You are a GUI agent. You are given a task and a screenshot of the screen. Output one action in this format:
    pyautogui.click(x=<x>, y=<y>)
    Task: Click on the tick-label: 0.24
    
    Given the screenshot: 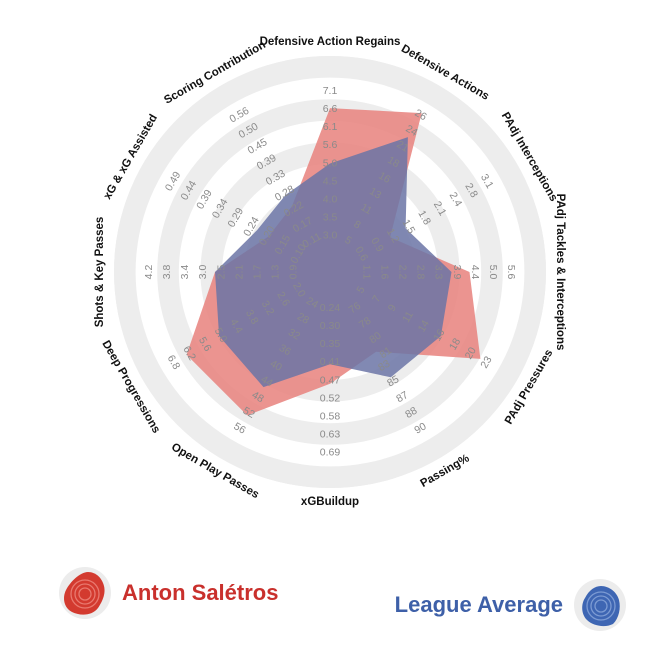 What is the action you would take?
    pyautogui.click(x=330, y=308)
    